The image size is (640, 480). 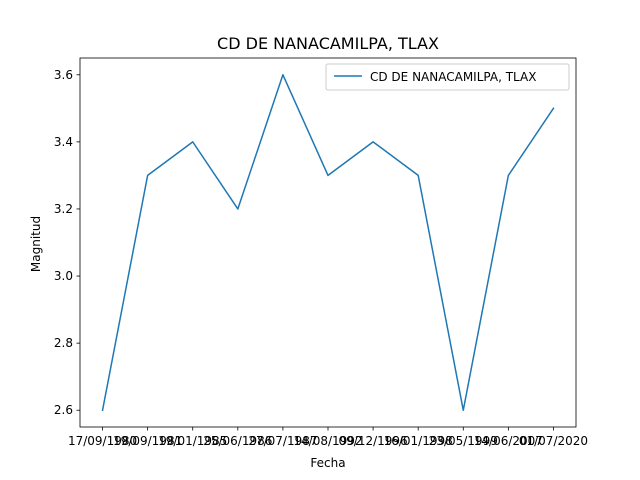 I want to click on legend-box, so click(x=447, y=77).